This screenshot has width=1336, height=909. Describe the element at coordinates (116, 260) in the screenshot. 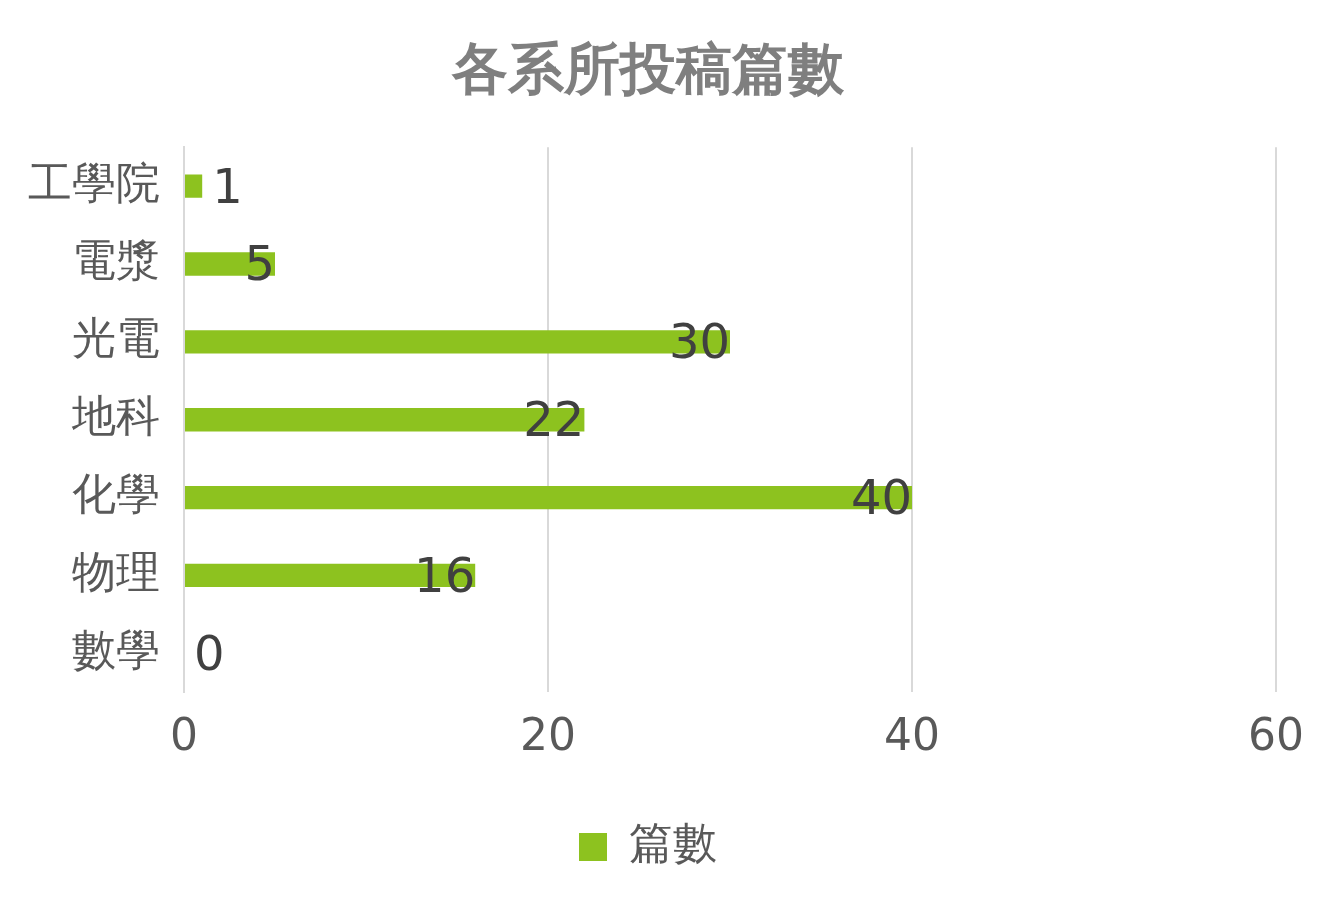

I see `y-tick-label: 電漿` at that location.